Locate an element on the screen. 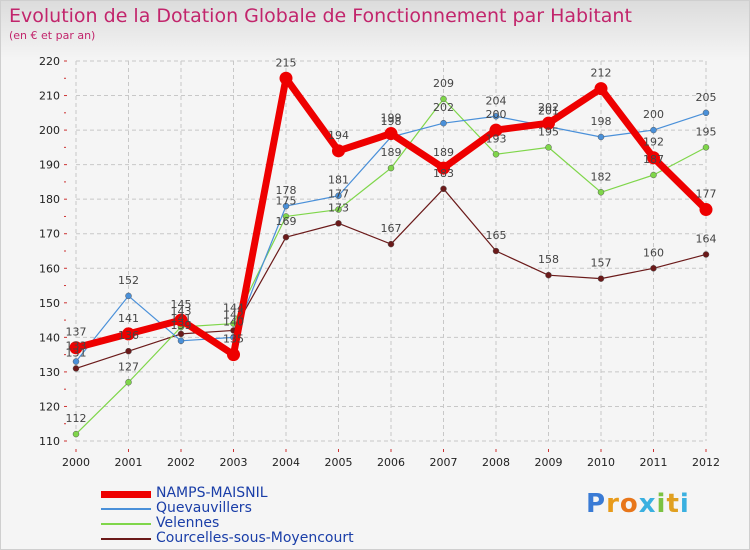  x-tick-label: 2011 is located at coordinates (654, 462).